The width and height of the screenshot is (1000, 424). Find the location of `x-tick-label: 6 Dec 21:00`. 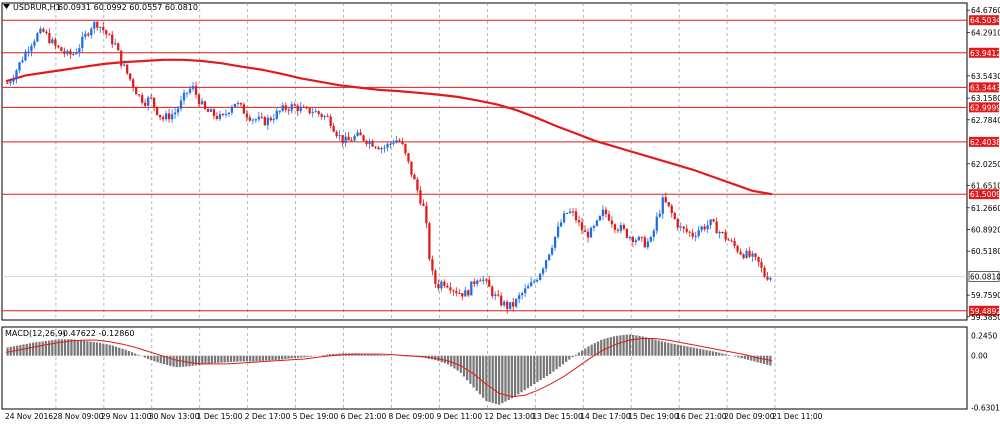

x-tick-label: 6 Dec 21:00 is located at coordinates (364, 416).